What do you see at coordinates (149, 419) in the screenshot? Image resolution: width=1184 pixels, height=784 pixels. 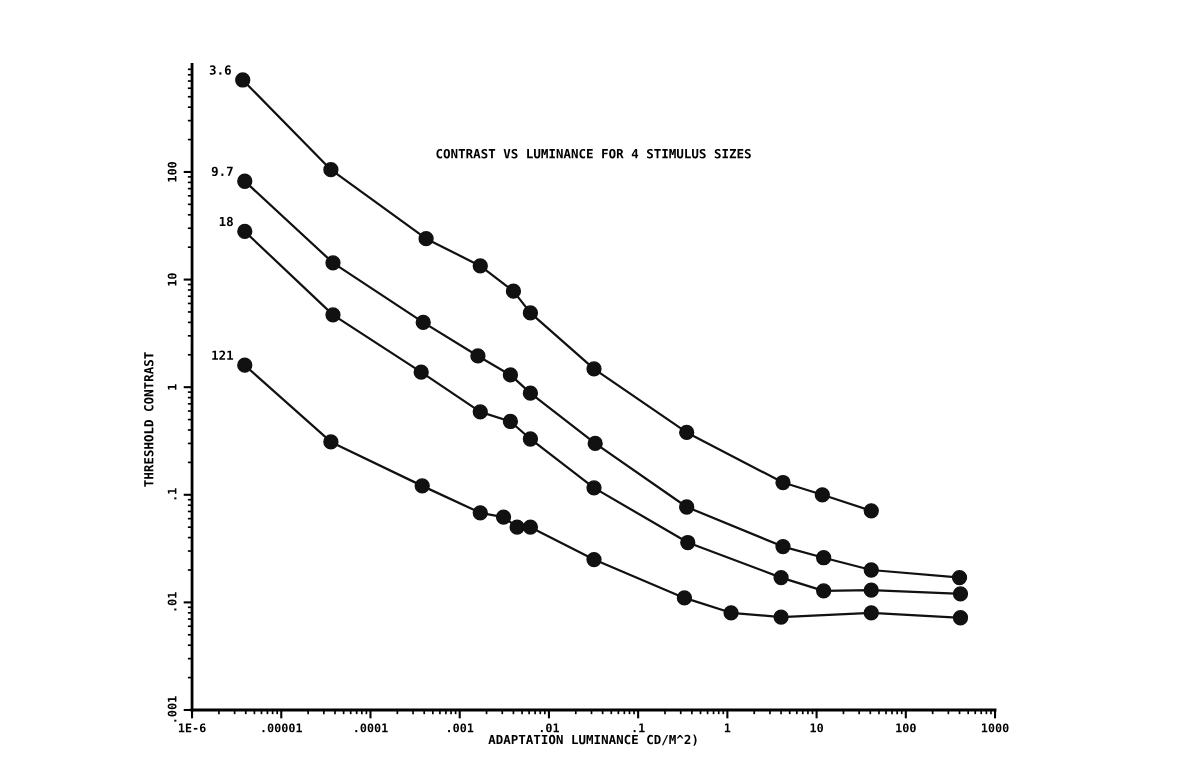 I see `y-axis-title: THRESHOLD CONTRAST` at bounding box center [149, 419].